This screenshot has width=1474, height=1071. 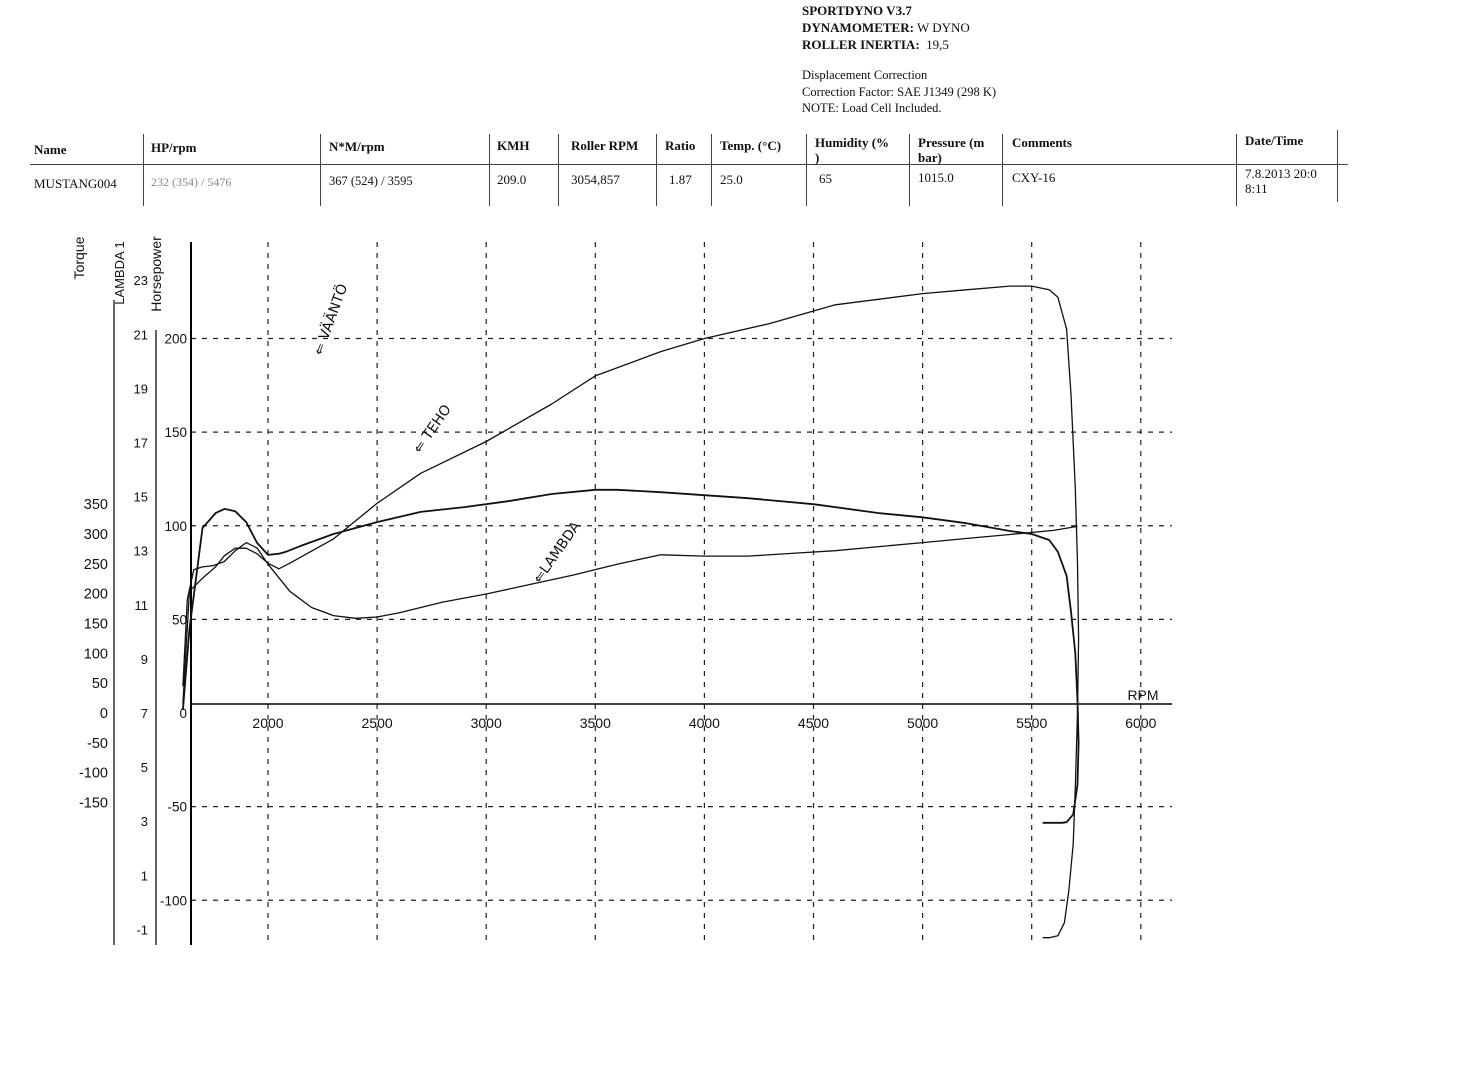 I want to click on horsepower-tick-label: 200, so click(x=175, y=339).